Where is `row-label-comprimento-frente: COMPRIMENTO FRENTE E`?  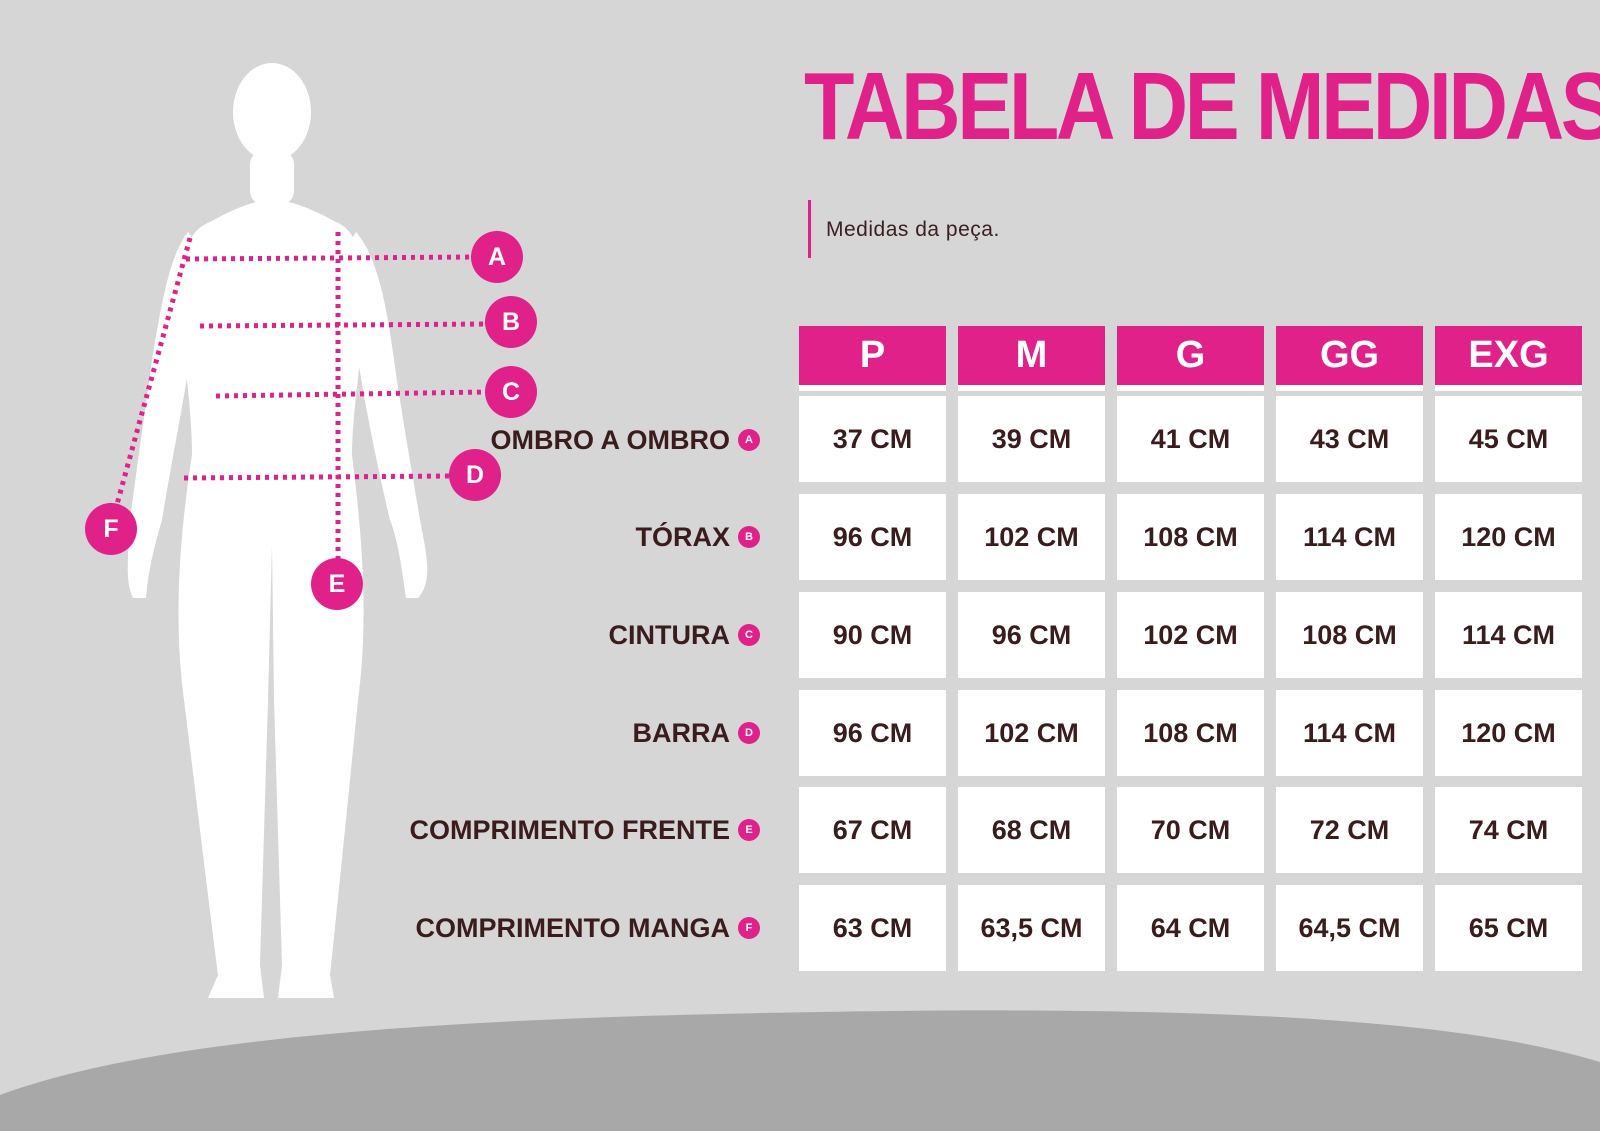
row-label-comprimento-frente: COMPRIMENTO FRENTE E is located at coordinates (584, 830).